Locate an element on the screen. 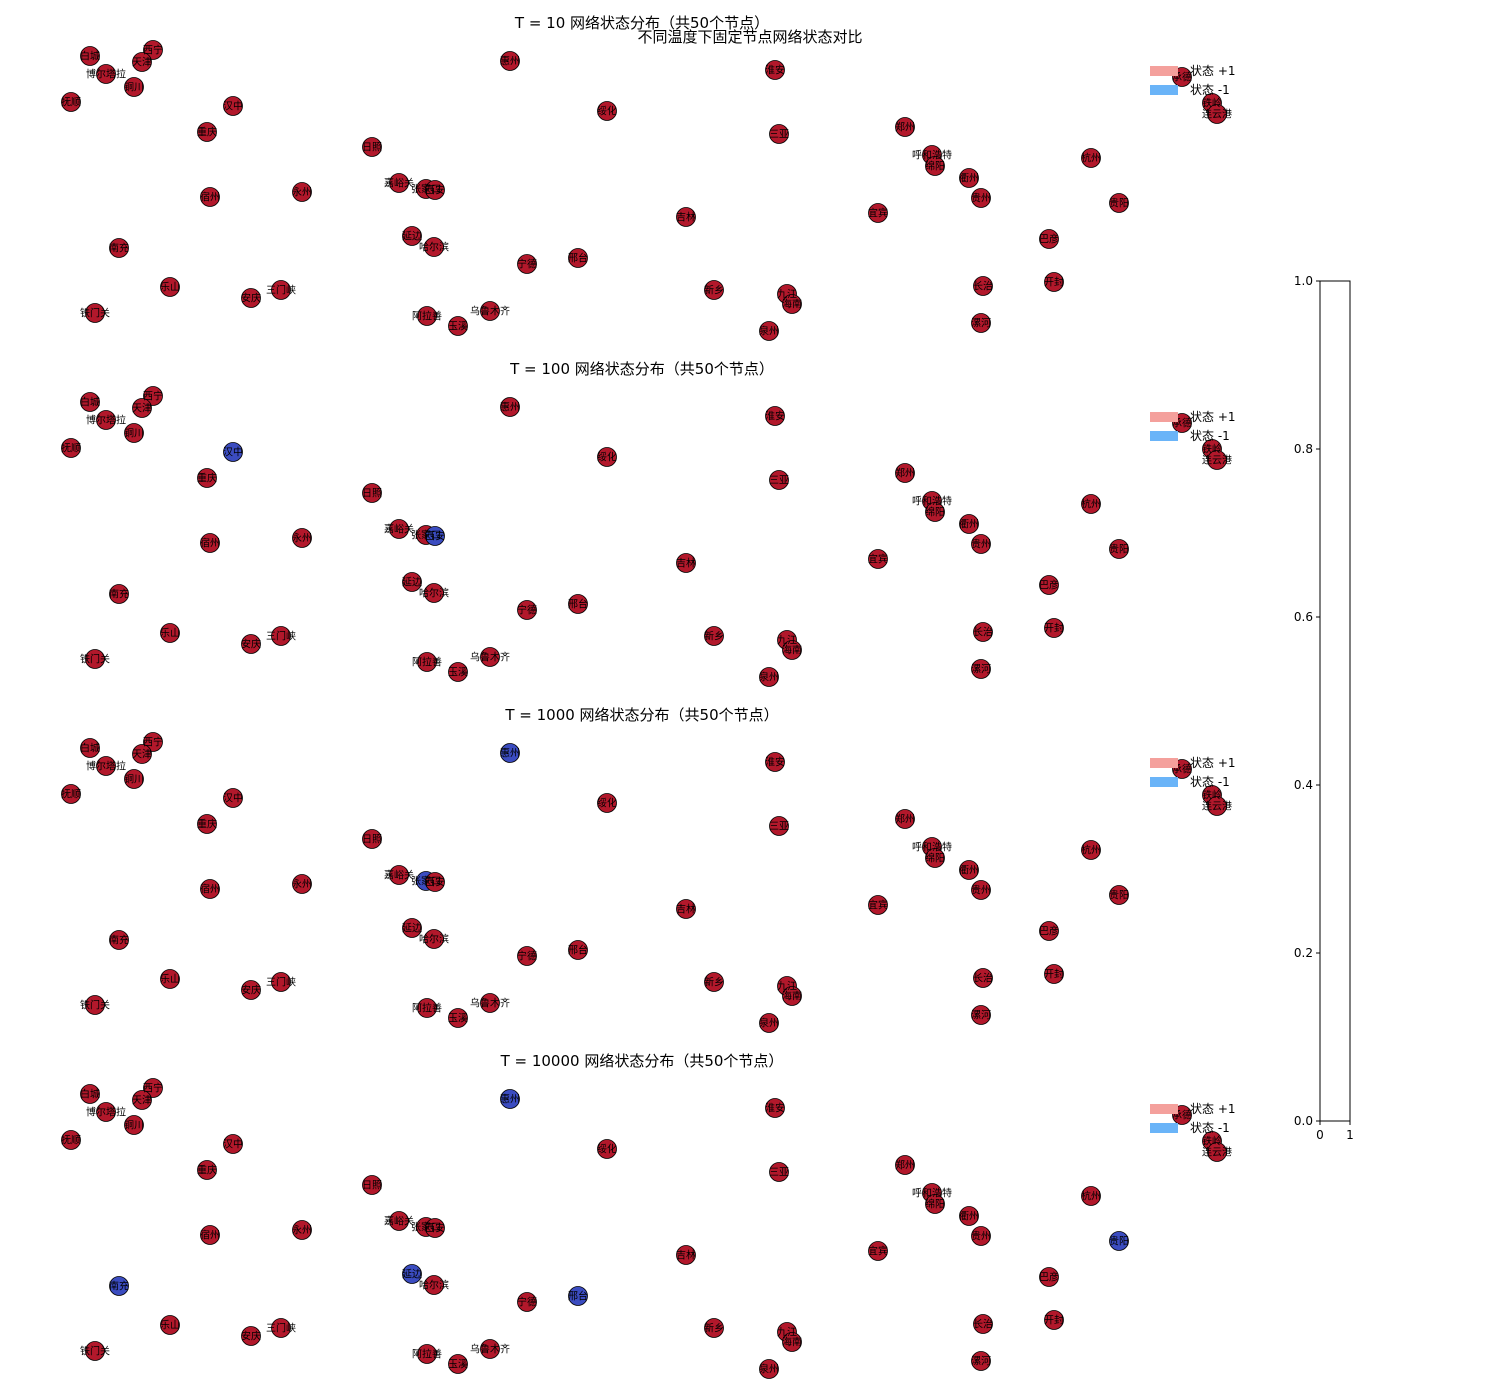 The image size is (1500, 1400). node-label: 宿州 is located at coordinates (210, 889).